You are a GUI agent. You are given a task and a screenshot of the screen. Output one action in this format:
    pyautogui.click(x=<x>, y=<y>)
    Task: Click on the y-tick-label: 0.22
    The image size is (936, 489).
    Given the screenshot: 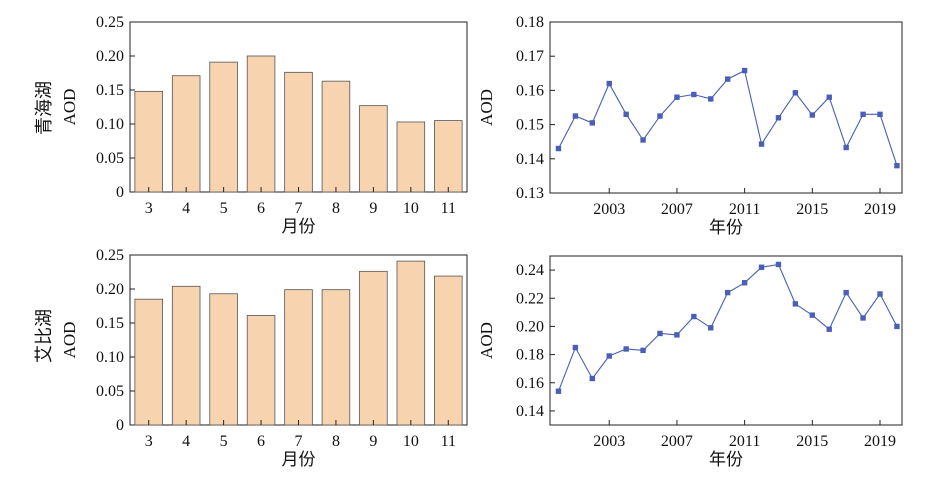 What is the action you would take?
    pyautogui.click(x=530, y=298)
    